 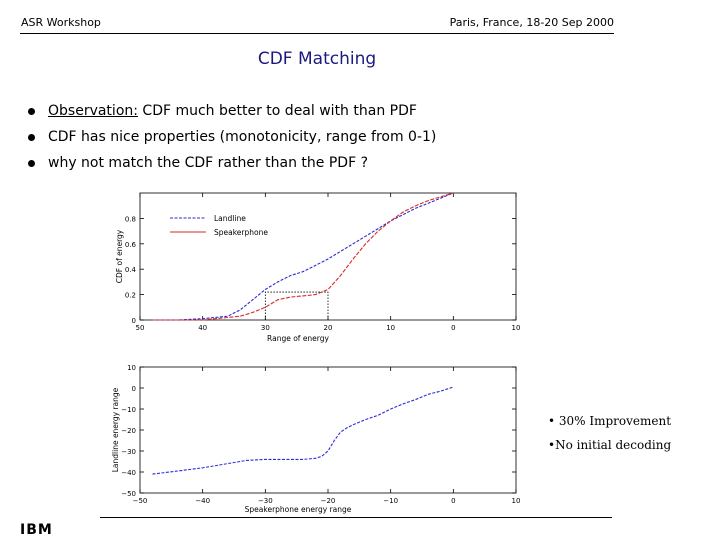 I want to click on series-line-landline, so click(x=303, y=256).